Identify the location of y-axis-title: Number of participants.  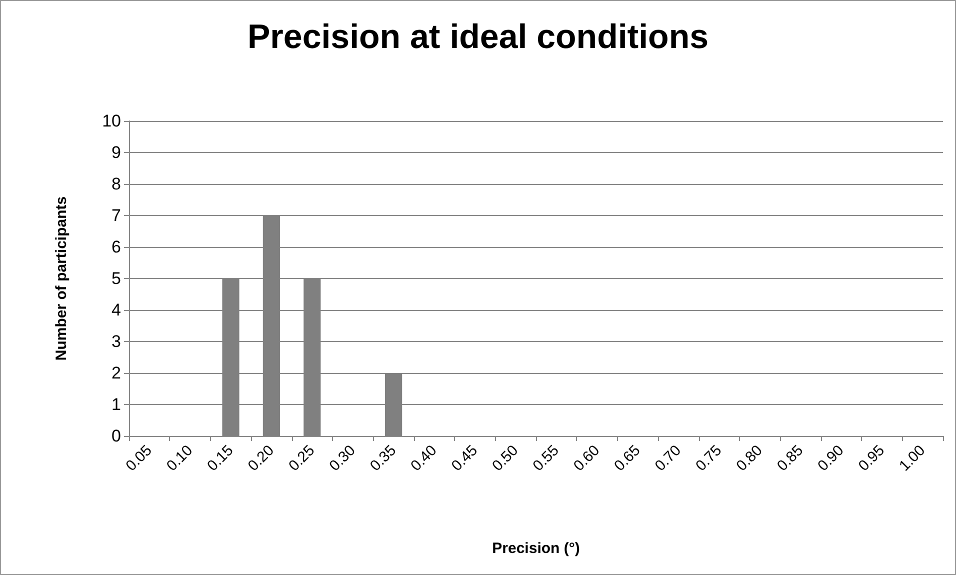
(61, 278).